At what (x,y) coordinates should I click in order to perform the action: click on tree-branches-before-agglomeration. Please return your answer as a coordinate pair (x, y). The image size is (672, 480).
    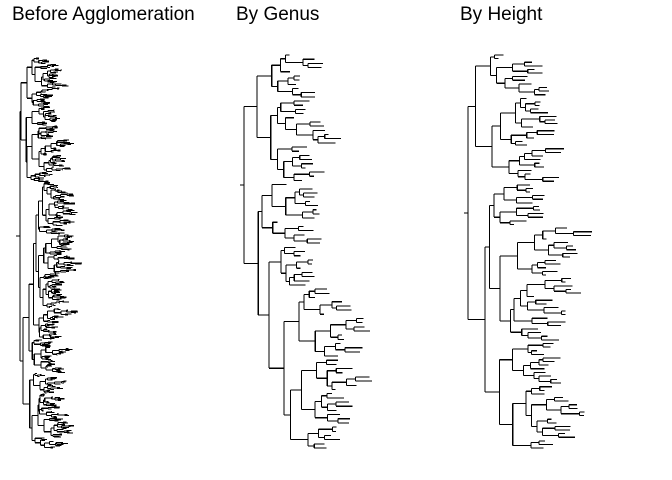
    Looking at the image, I should click on (49, 253).